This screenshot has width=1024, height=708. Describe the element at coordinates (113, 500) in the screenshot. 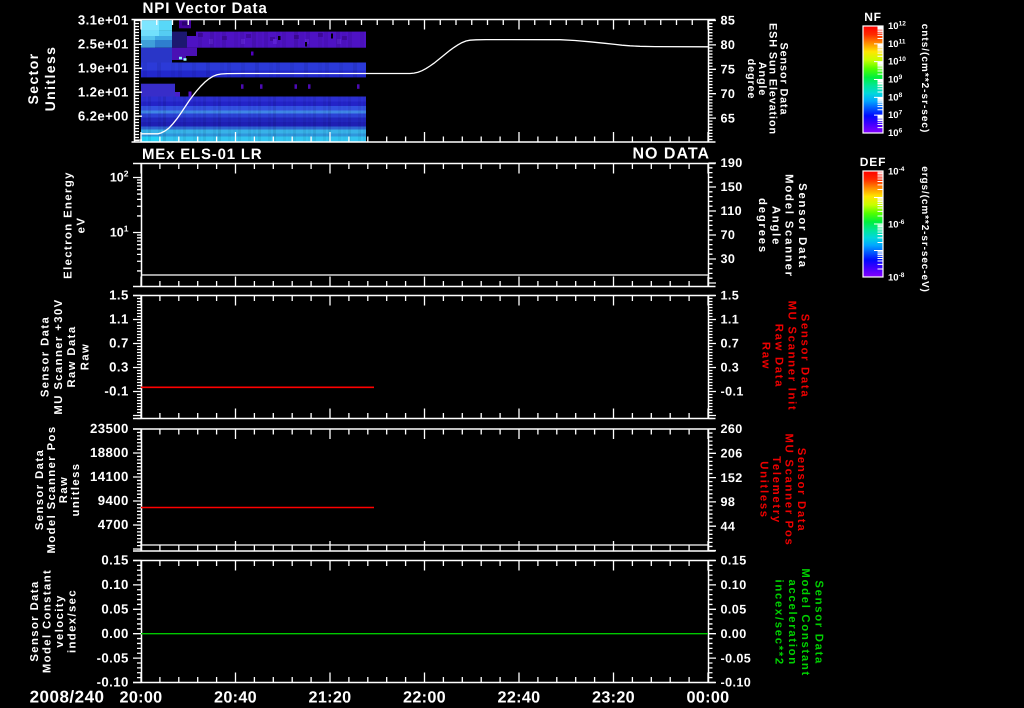

I see `svg-text: 9400` at that location.